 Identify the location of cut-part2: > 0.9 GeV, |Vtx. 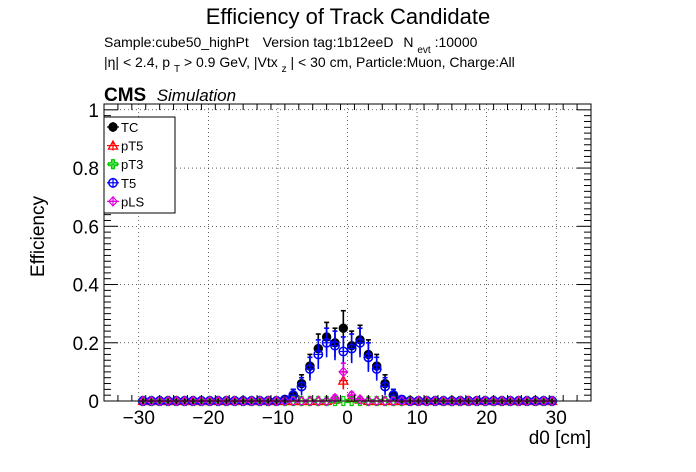
(231, 62).